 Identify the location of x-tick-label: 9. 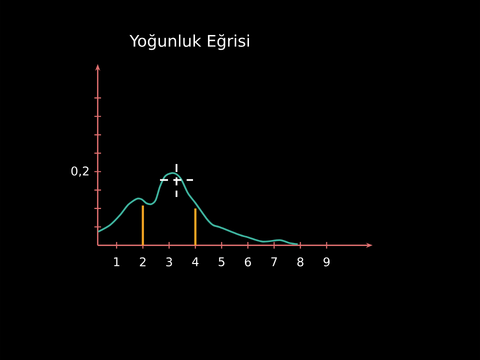
(327, 261).